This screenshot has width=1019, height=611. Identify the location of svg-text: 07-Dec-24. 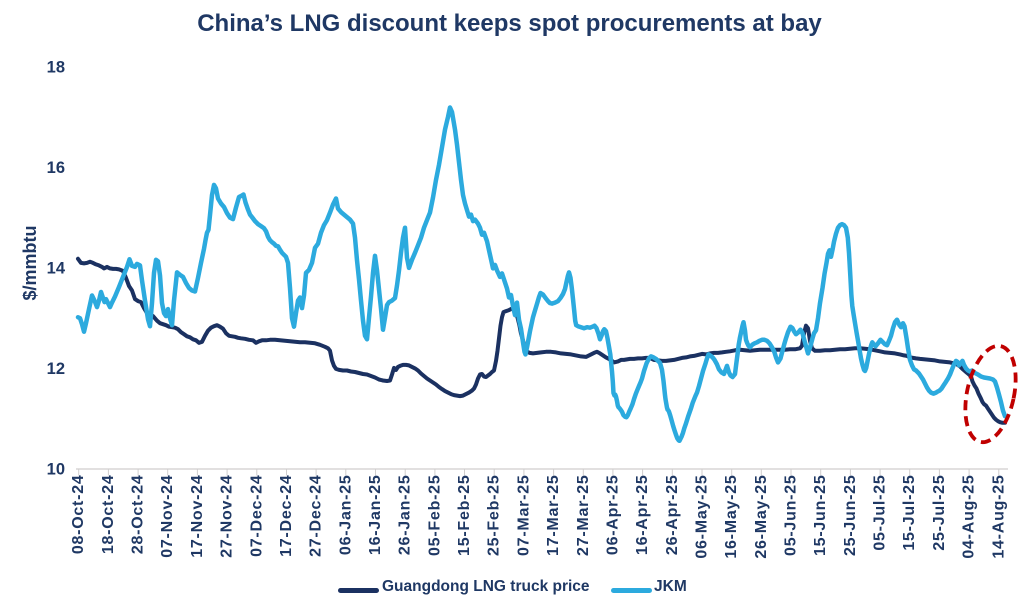
(256, 516).